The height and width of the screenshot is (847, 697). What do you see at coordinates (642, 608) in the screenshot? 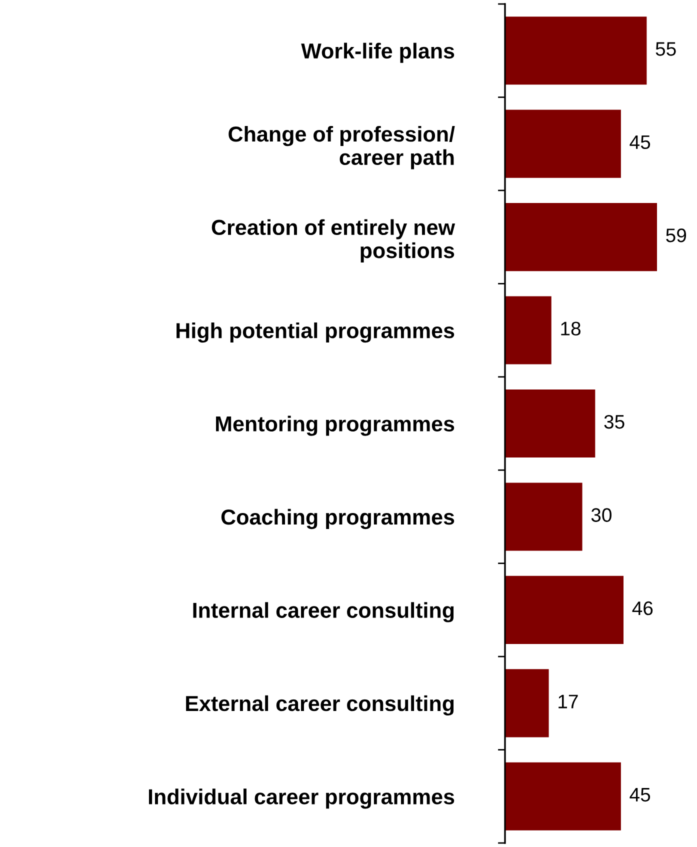
I see `data-label: 46` at bounding box center [642, 608].